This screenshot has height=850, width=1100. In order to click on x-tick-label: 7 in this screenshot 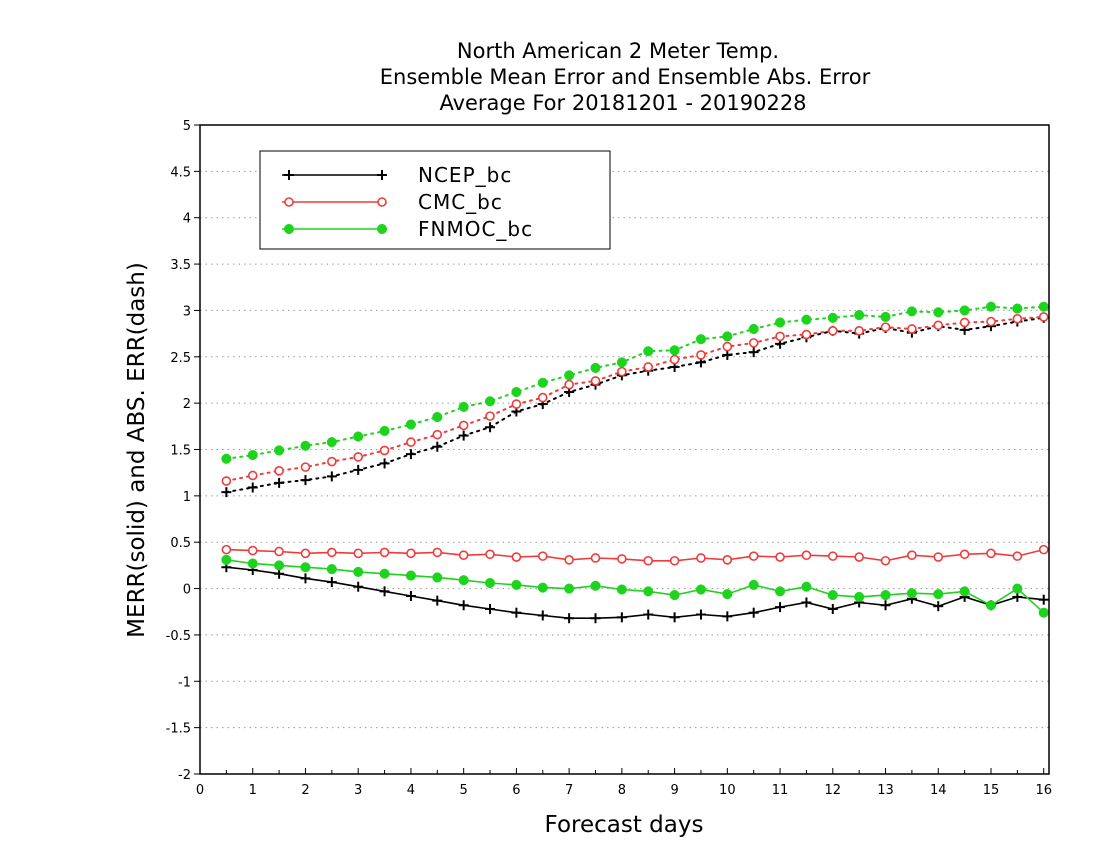, I will do `click(569, 790)`.